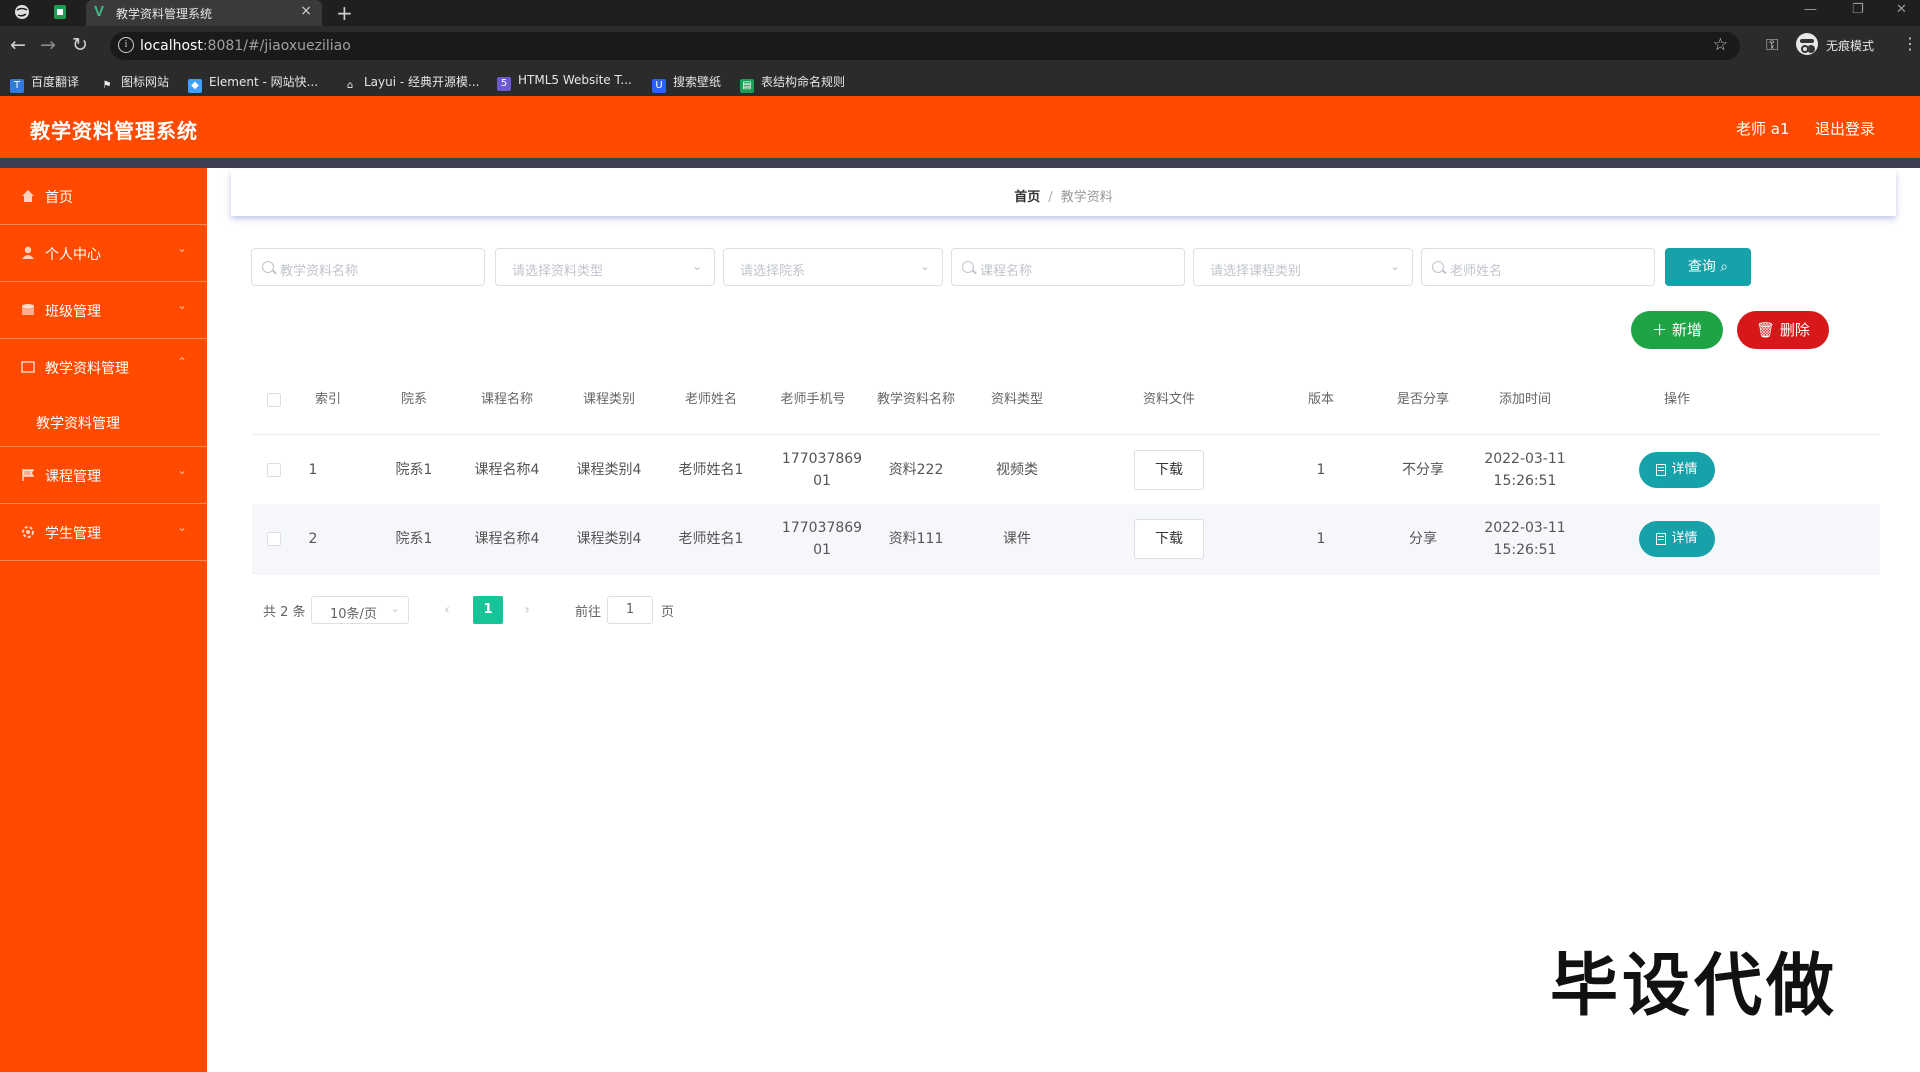  I want to click on sheet-icon, so click(60, 12).